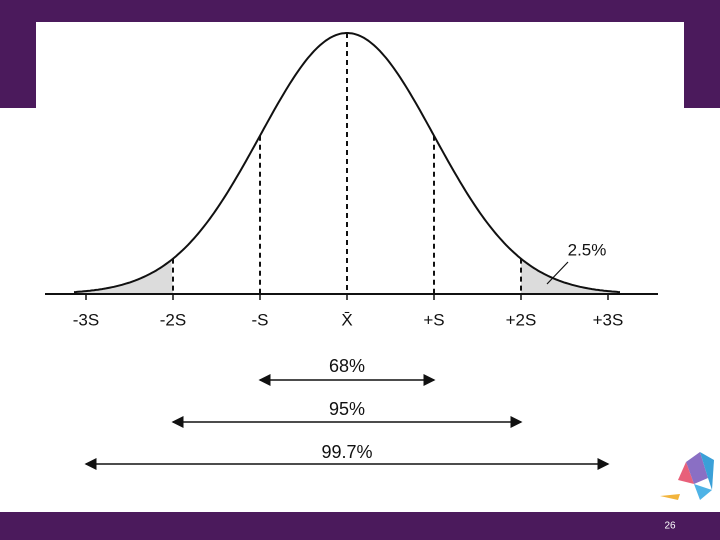  What do you see at coordinates (18, 54) in the screenshot?
I see `left-block` at bounding box center [18, 54].